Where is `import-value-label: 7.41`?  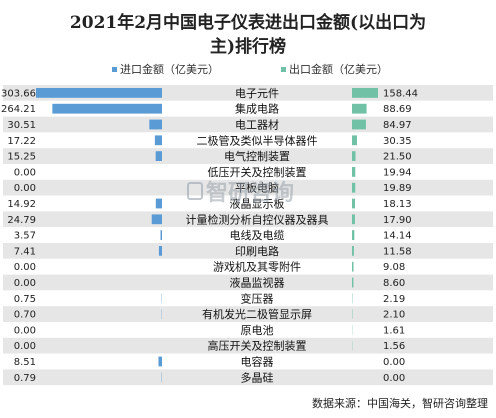 import-value-label: 7.41 is located at coordinates (25, 251).